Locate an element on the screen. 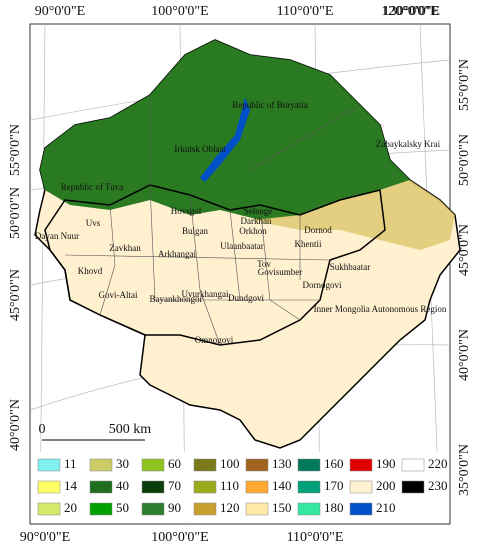 The width and height of the screenshot is (481, 555). lat-label-right: 40°0'0"N is located at coordinates (464, 355).